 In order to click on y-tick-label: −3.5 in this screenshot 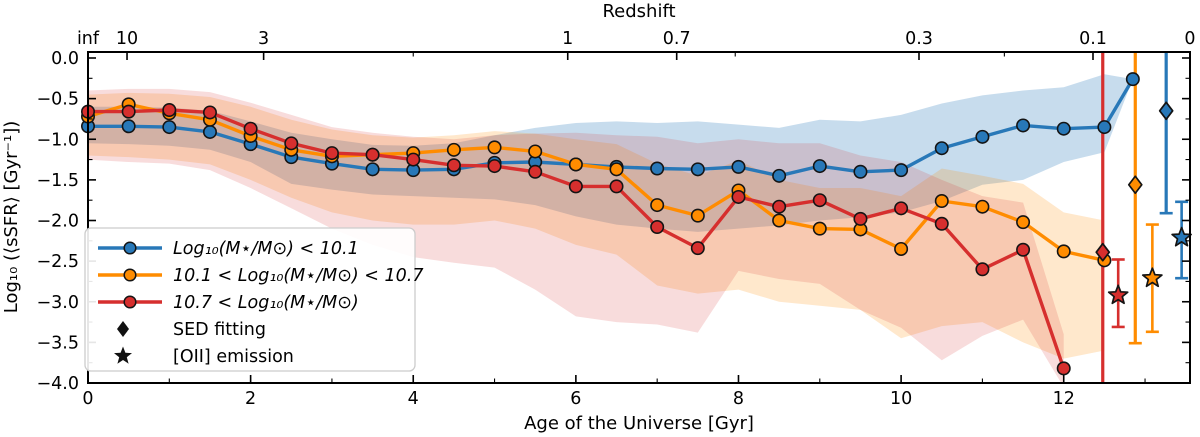, I will do `click(58, 343)`.